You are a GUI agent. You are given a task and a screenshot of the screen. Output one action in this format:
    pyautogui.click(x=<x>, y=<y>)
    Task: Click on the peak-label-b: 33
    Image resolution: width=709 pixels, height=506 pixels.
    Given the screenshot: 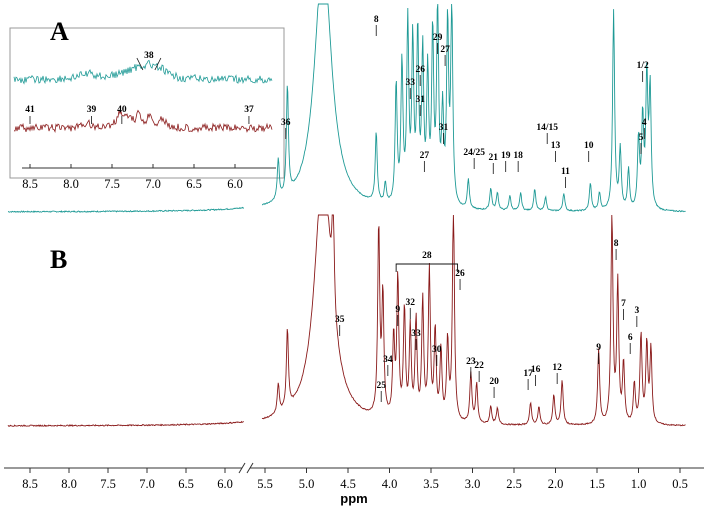 What is the action you would take?
    pyautogui.click(x=416, y=334)
    